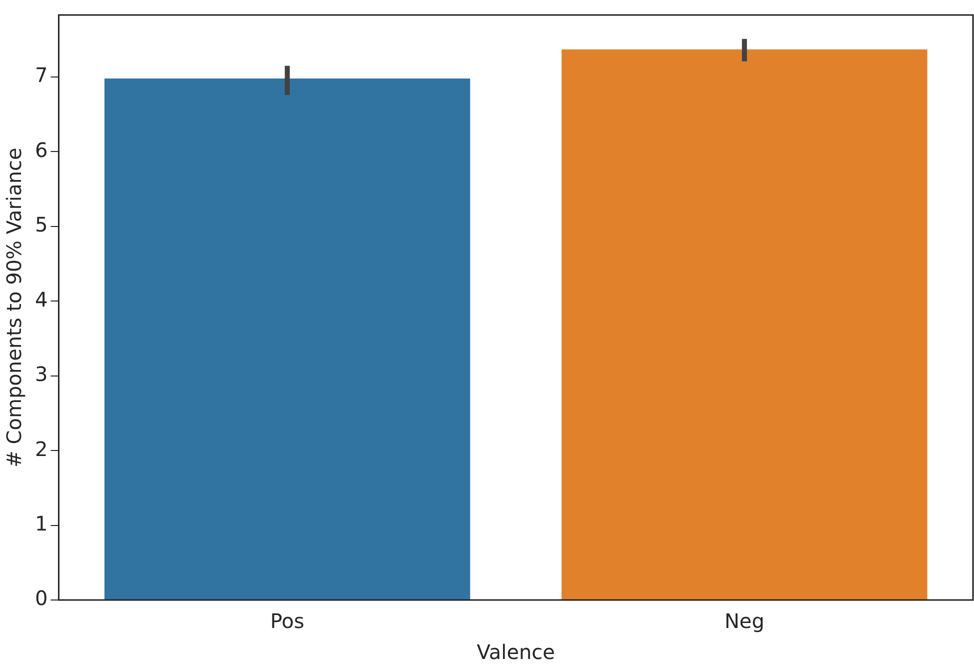  Describe the element at coordinates (41, 523) in the screenshot. I see `y-tick-label: 1` at that location.